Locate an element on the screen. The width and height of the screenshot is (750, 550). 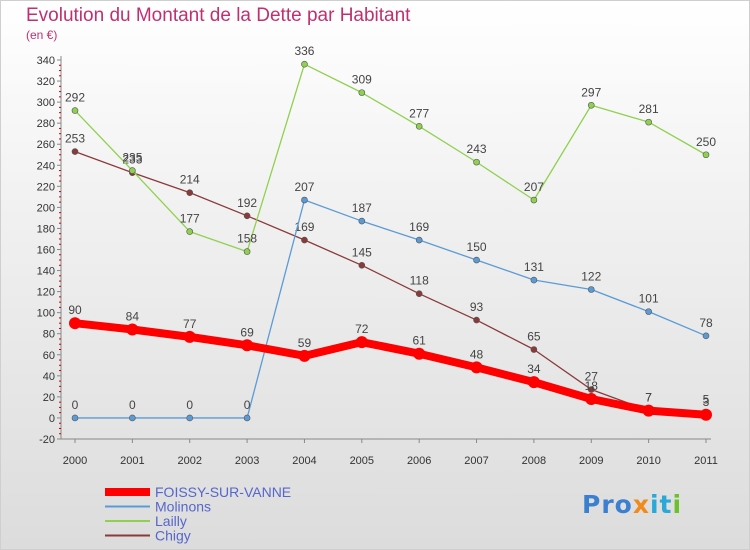
data-label: 118 is located at coordinates (419, 281).